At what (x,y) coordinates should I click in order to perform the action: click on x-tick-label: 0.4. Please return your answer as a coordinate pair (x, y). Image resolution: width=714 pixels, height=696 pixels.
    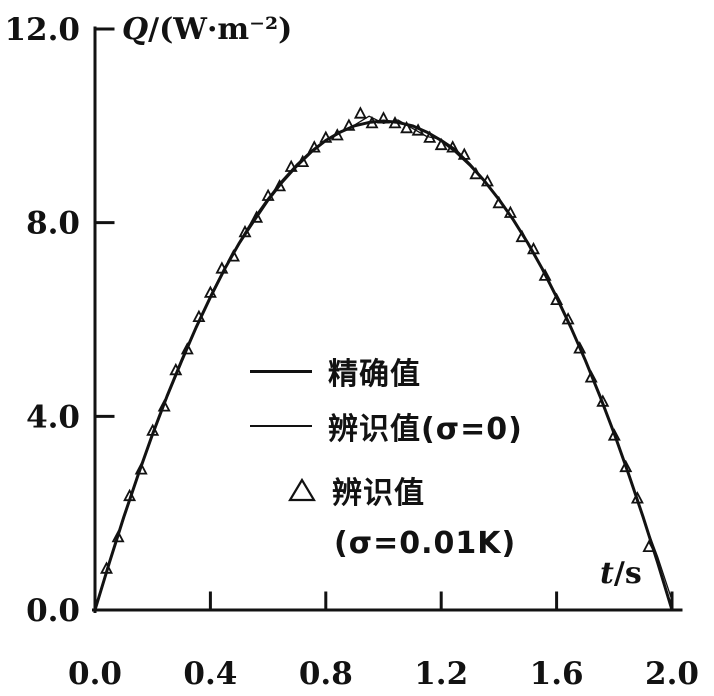
    Looking at the image, I should click on (210, 674).